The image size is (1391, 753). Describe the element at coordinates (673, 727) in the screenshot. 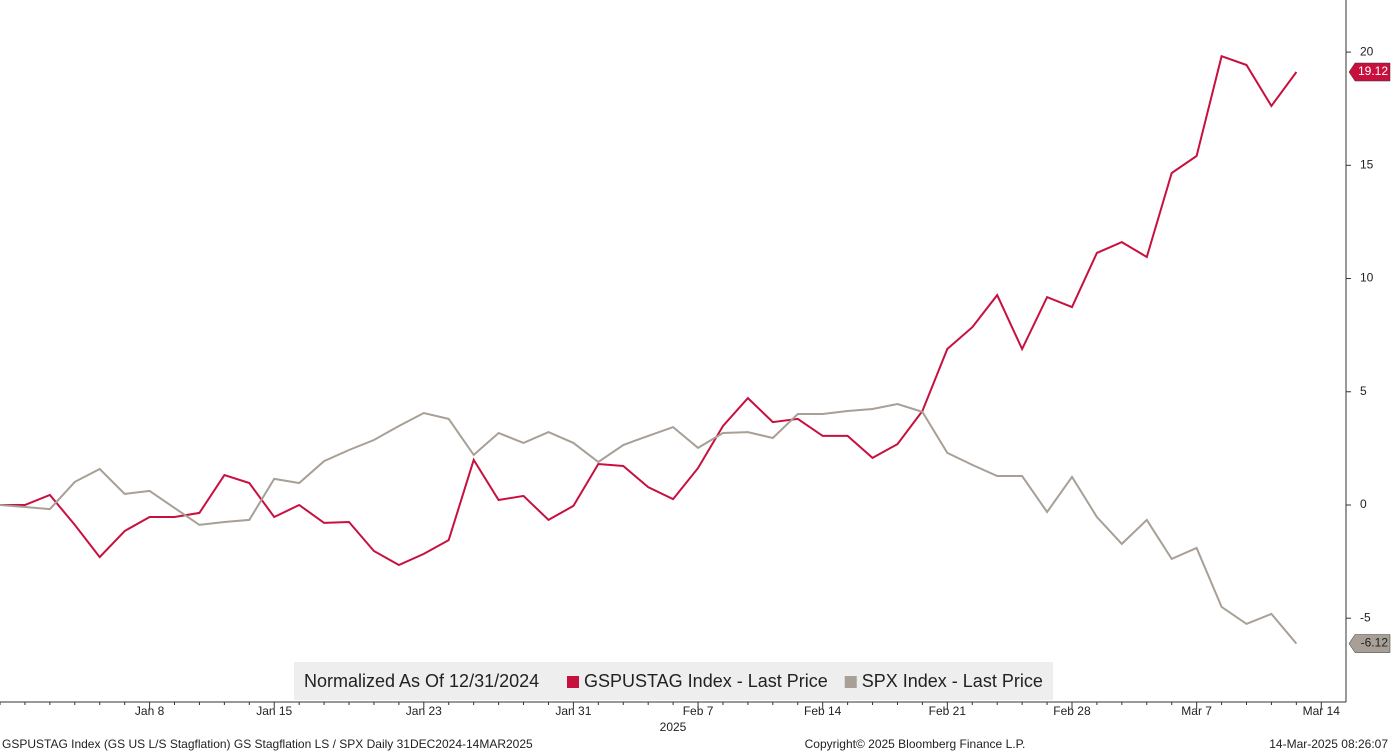

I see `x-sublabel: 2025` at that location.